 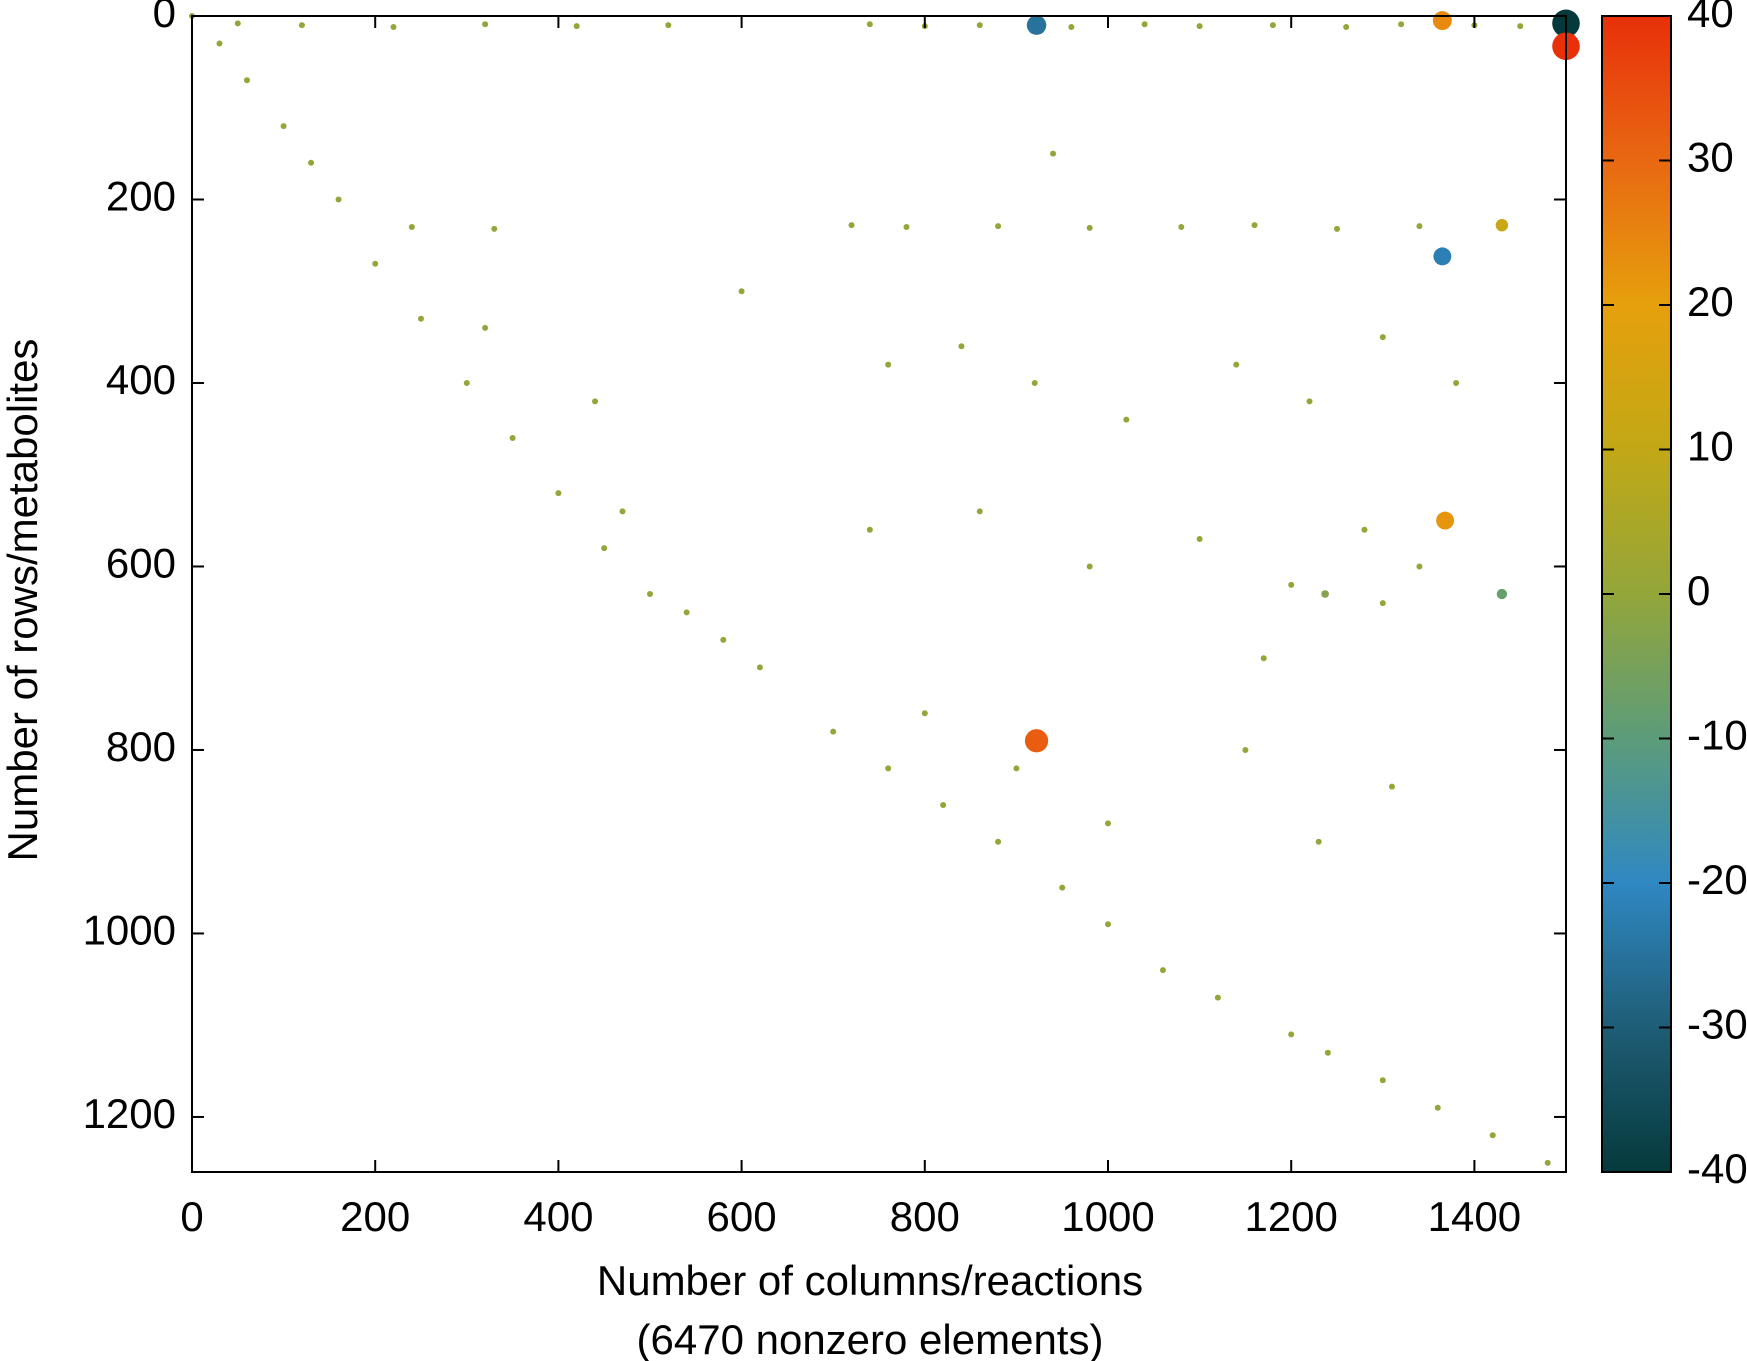 I want to click on colorbar-tick-label: 40, so click(x=1710, y=18).